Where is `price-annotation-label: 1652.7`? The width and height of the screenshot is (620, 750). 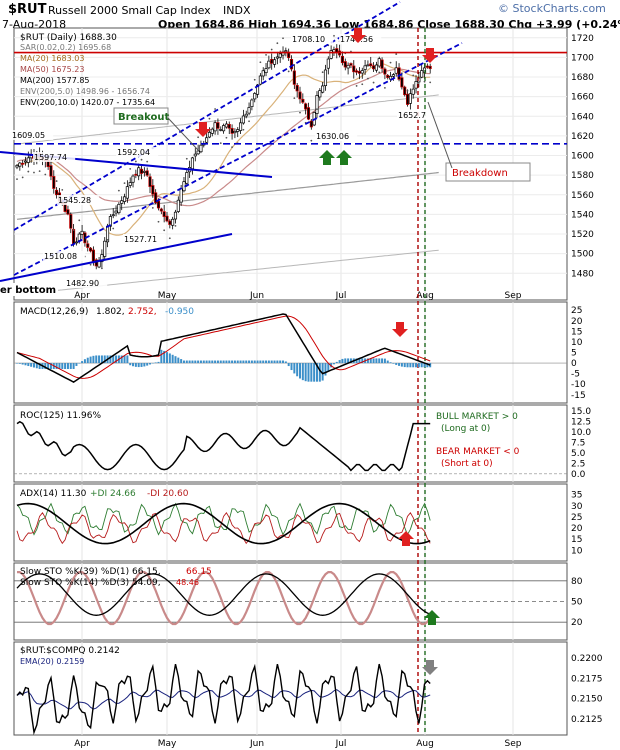 price-annotation-label: 1652.7 is located at coordinates (412, 115).